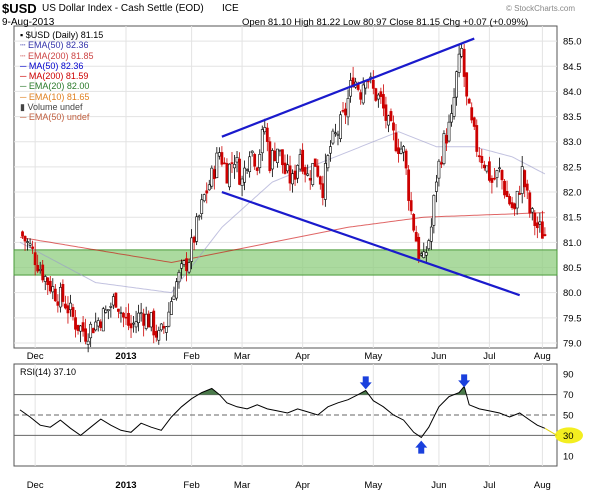 The height and width of the screenshot is (492, 602). Describe the element at coordinates (59, 86) in the screenshot. I see `legend-text: EMA(20) 82.00` at that location.